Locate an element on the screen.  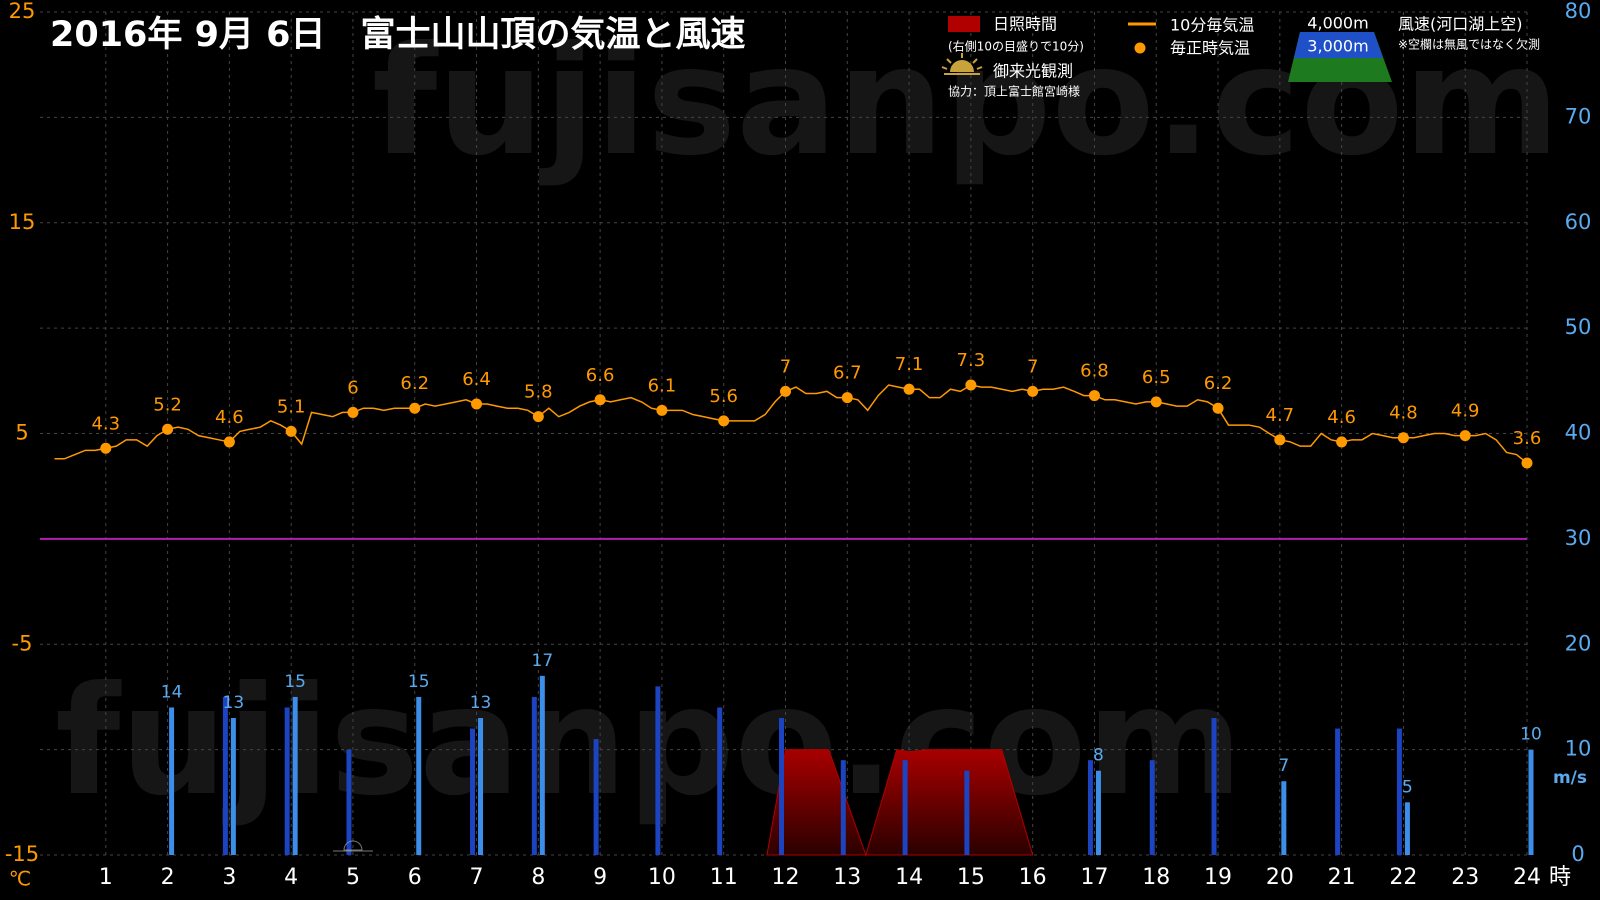
x-tick-label: 9 is located at coordinates (600, 877).